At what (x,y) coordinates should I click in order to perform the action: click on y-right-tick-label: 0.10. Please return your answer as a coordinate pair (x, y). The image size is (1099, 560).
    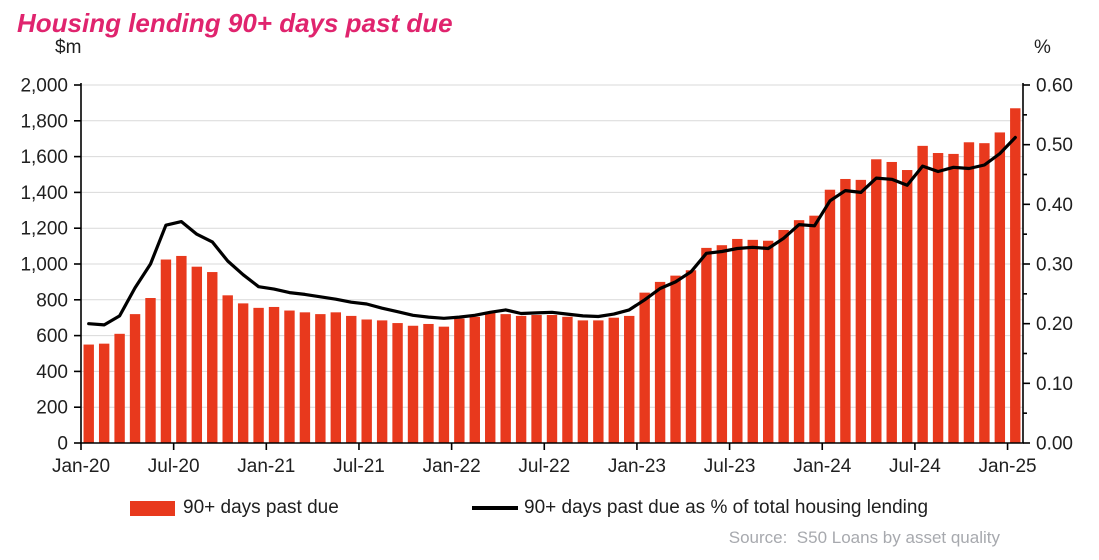
    Looking at the image, I should click on (1054, 384).